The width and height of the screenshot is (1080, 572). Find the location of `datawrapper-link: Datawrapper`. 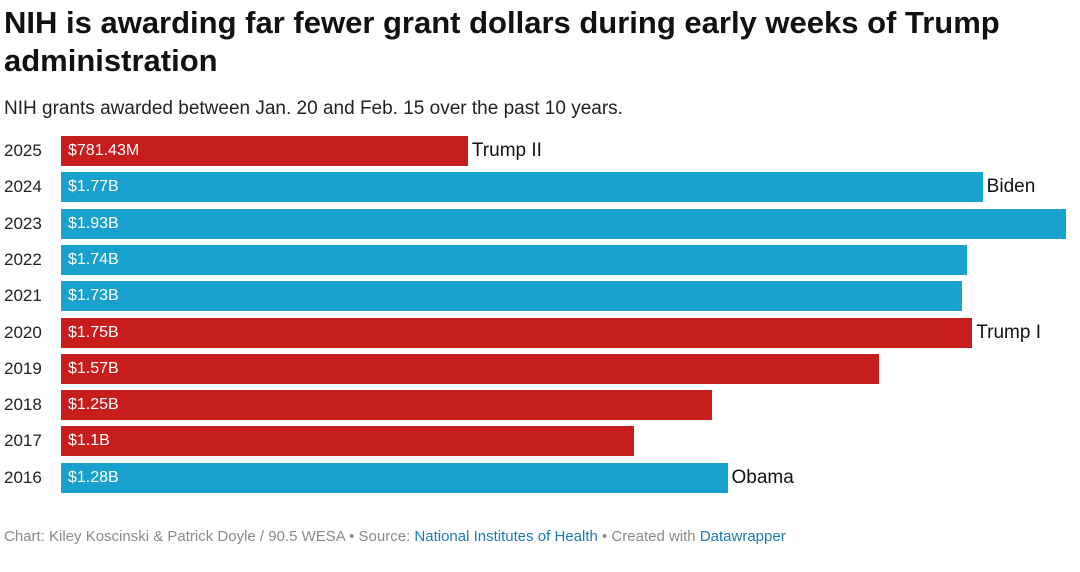

datawrapper-link: Datawrapper is located at coordinates (742, 536).